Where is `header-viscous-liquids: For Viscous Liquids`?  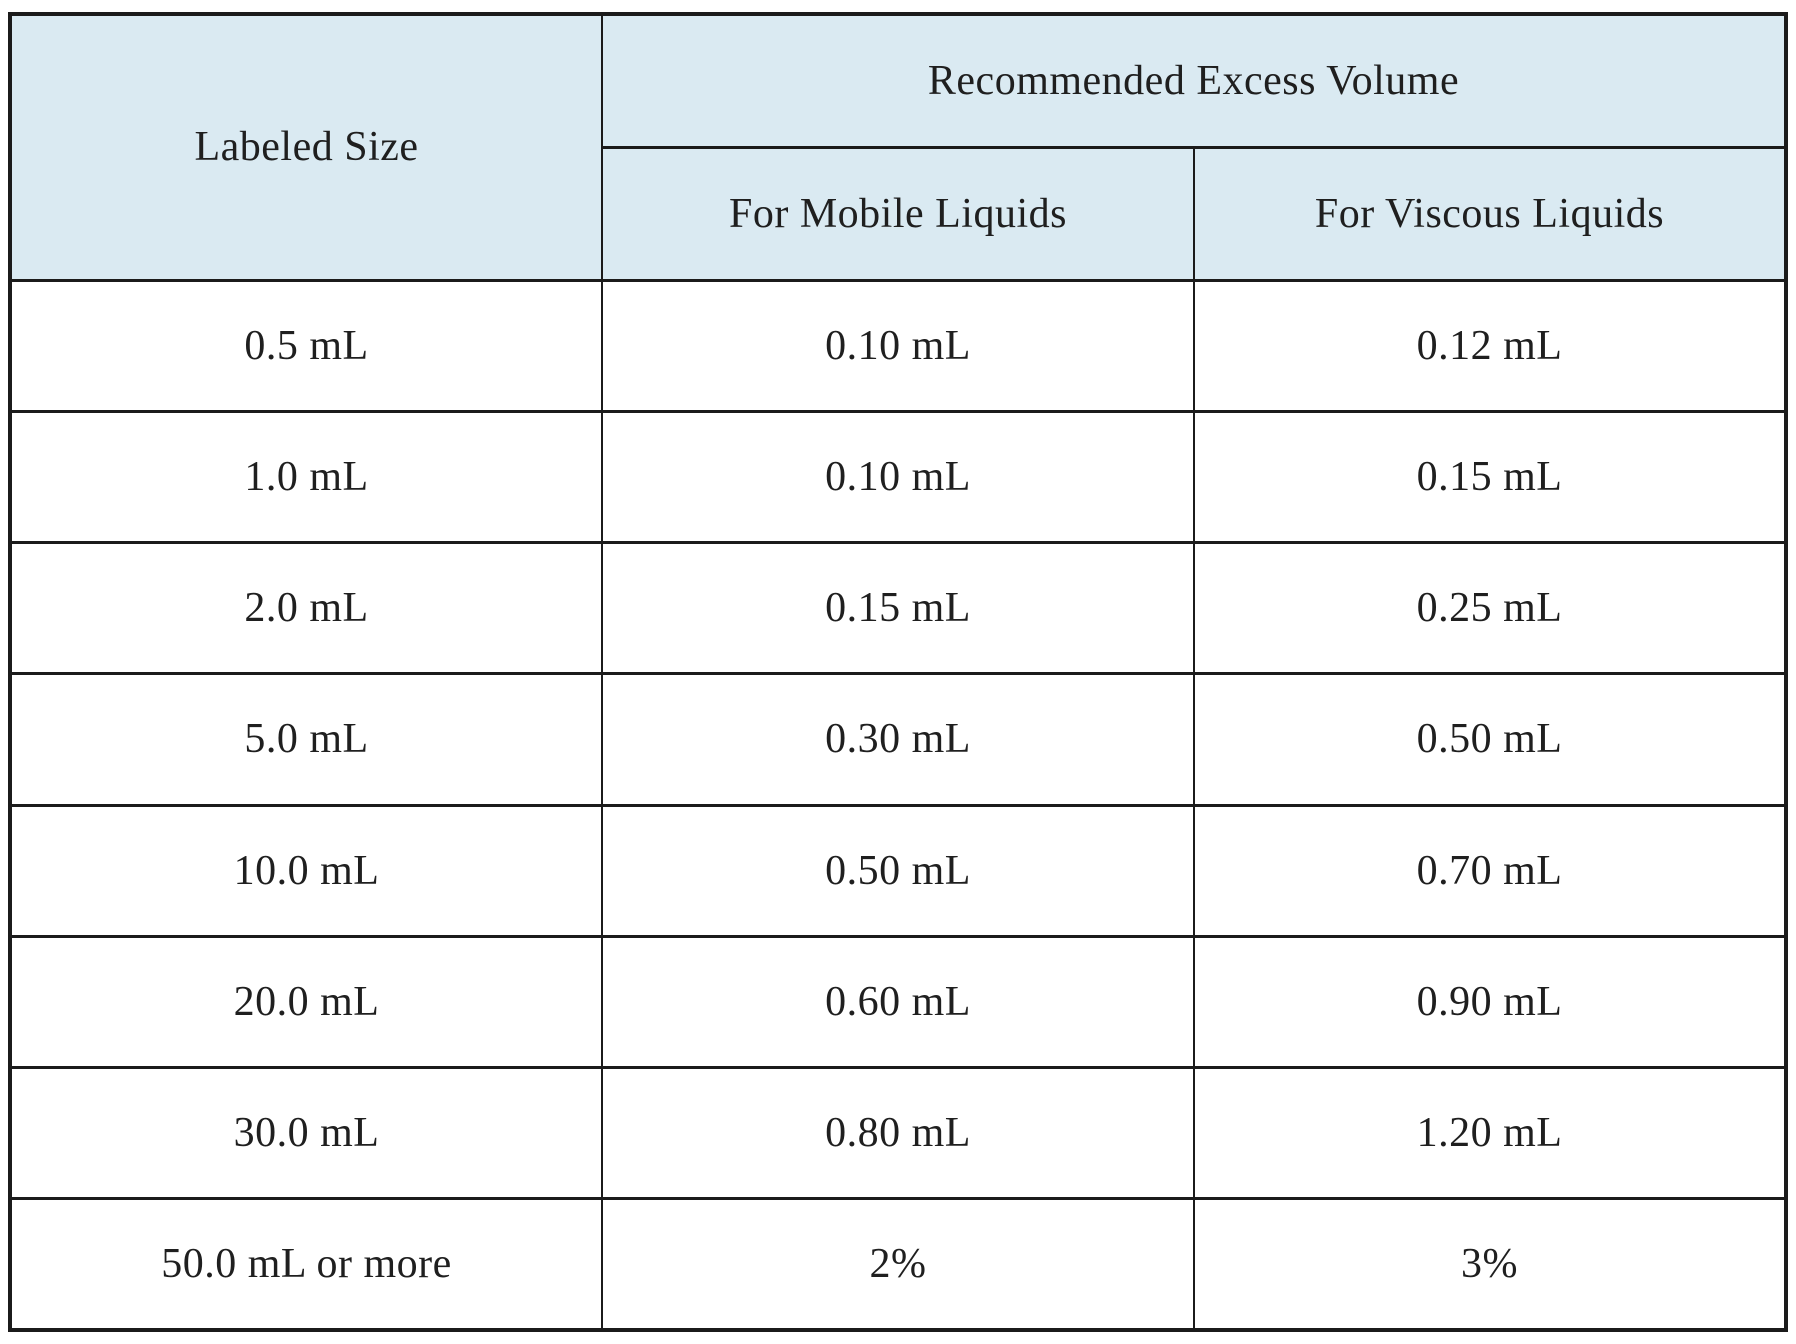
header-viscous-liquids: For Viscous Liquids is located at coordinates (1490, 213).